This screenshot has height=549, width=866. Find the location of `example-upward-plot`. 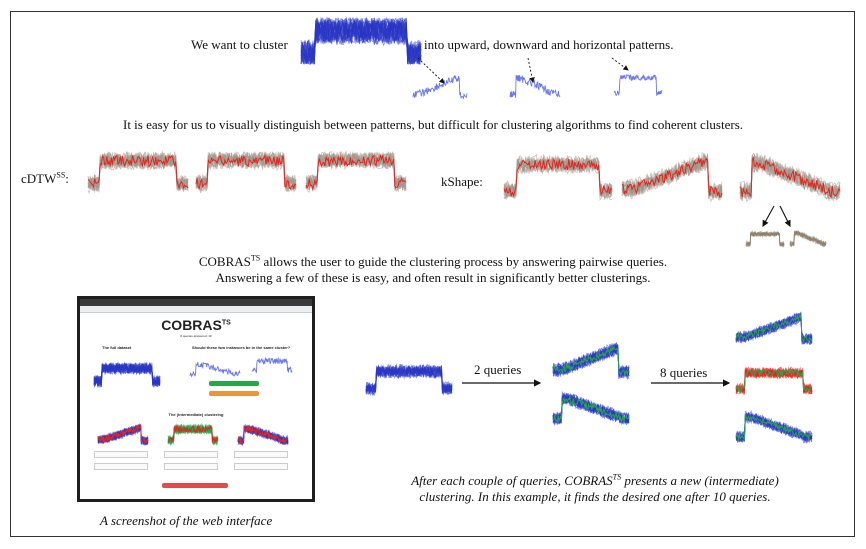

example-upward-plot is located at coordinates (440, 87).